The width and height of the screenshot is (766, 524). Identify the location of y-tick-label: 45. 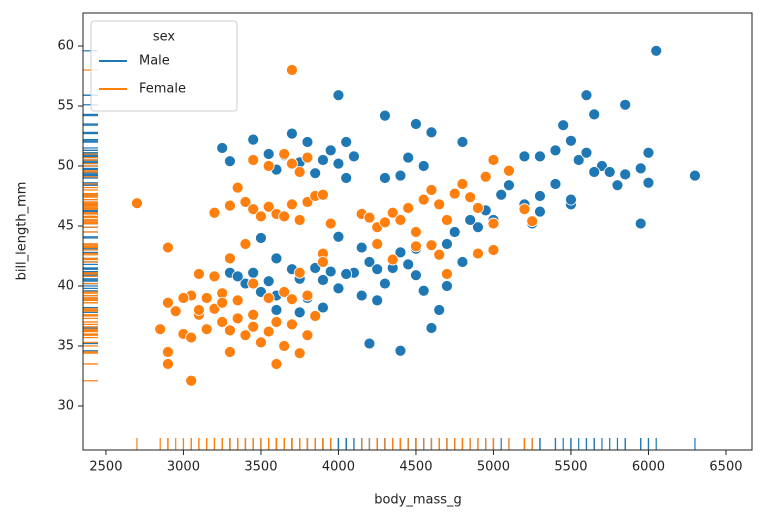
(65, 225).